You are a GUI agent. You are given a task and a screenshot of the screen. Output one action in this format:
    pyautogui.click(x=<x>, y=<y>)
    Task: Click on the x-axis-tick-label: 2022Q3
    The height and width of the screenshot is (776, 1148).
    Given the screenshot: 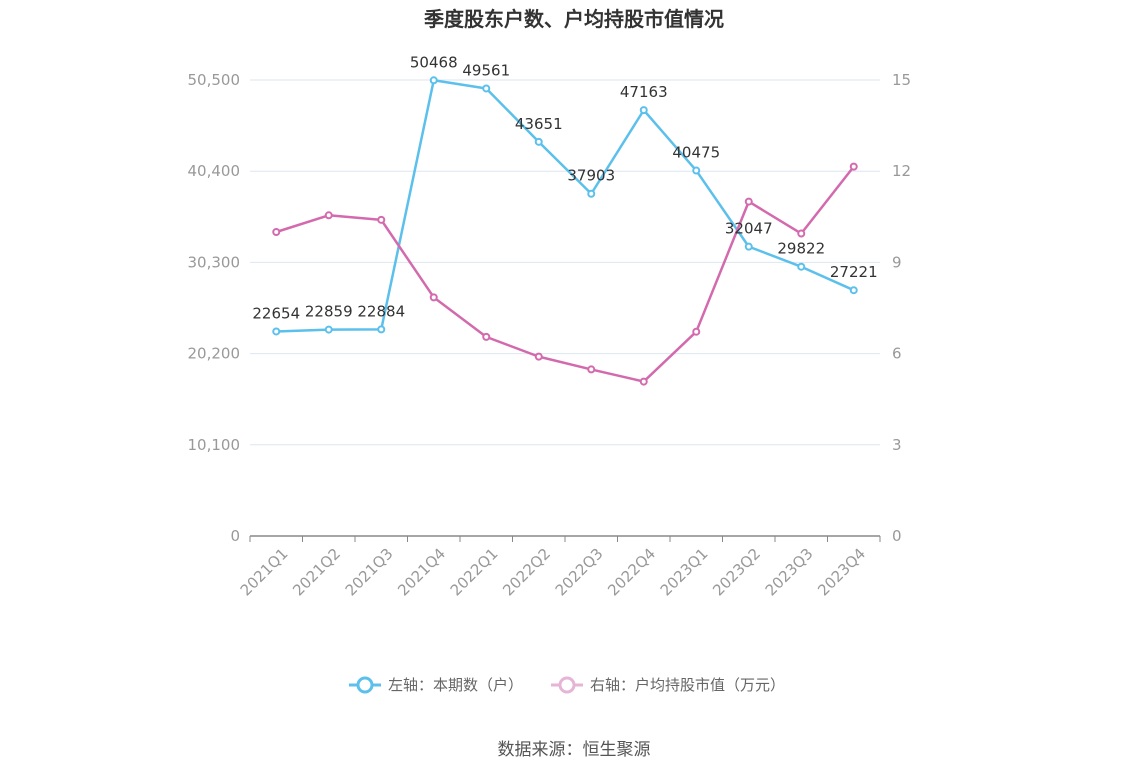 What is the action you would take?
    pyautogui.click(x=579, y=572)
    